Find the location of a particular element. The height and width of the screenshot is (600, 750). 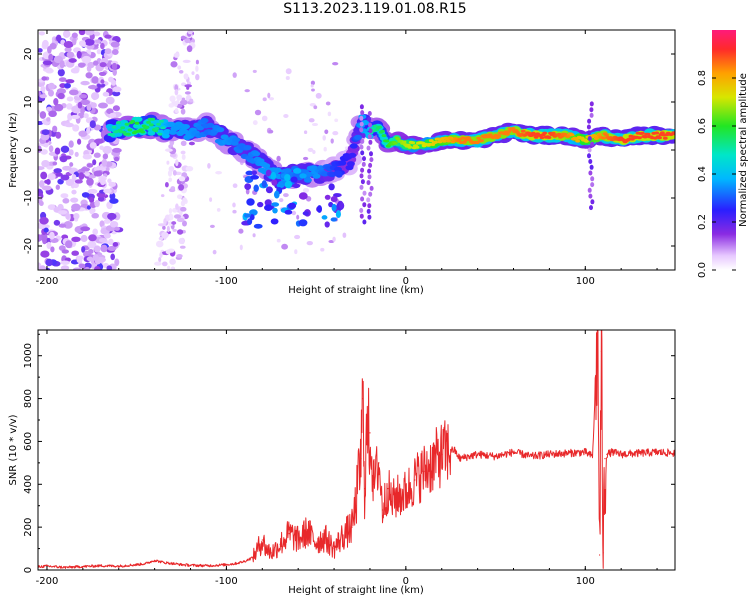

heatmap-xtick-label: -200 is located at coordinates (47, 281).